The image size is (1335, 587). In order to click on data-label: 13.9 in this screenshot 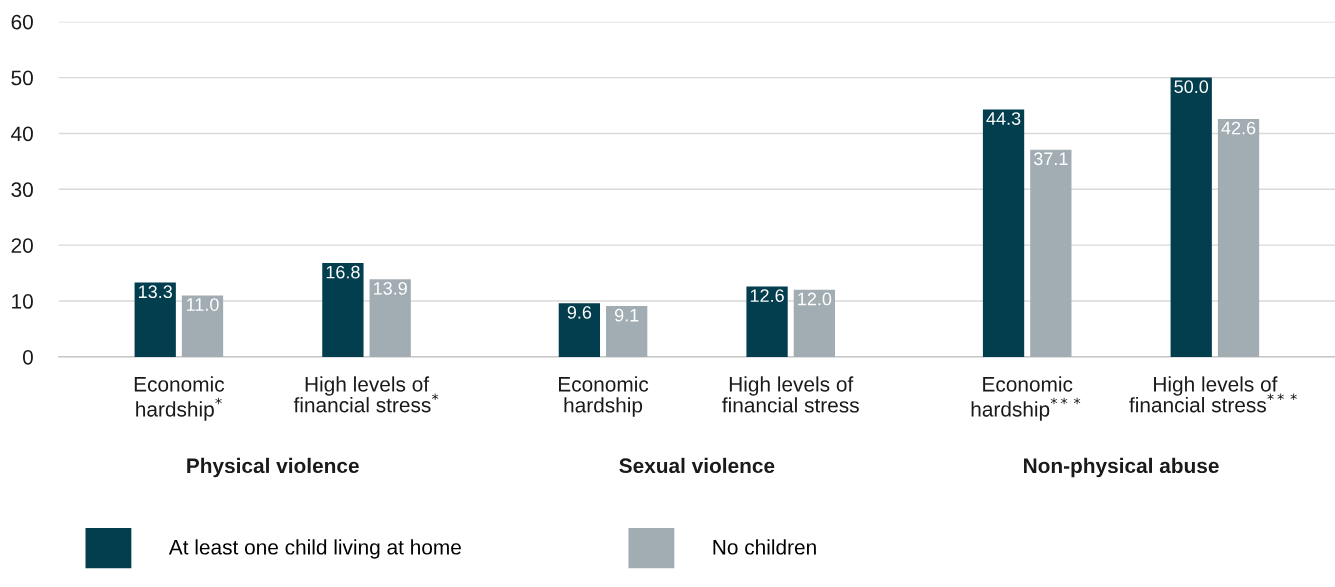, I will do `click(390, 288)`.